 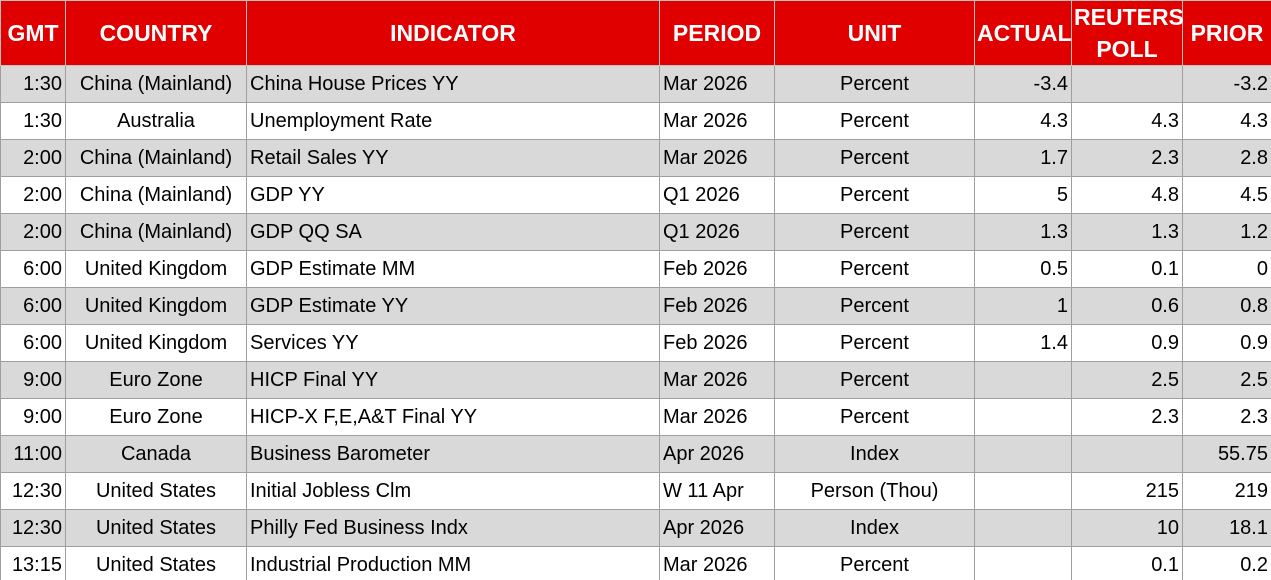 What do you see at coordinates (1127, 121) in the screenshot?
I see `cell-reuters-poll: 4.3` at bounding box center [1127, 121].